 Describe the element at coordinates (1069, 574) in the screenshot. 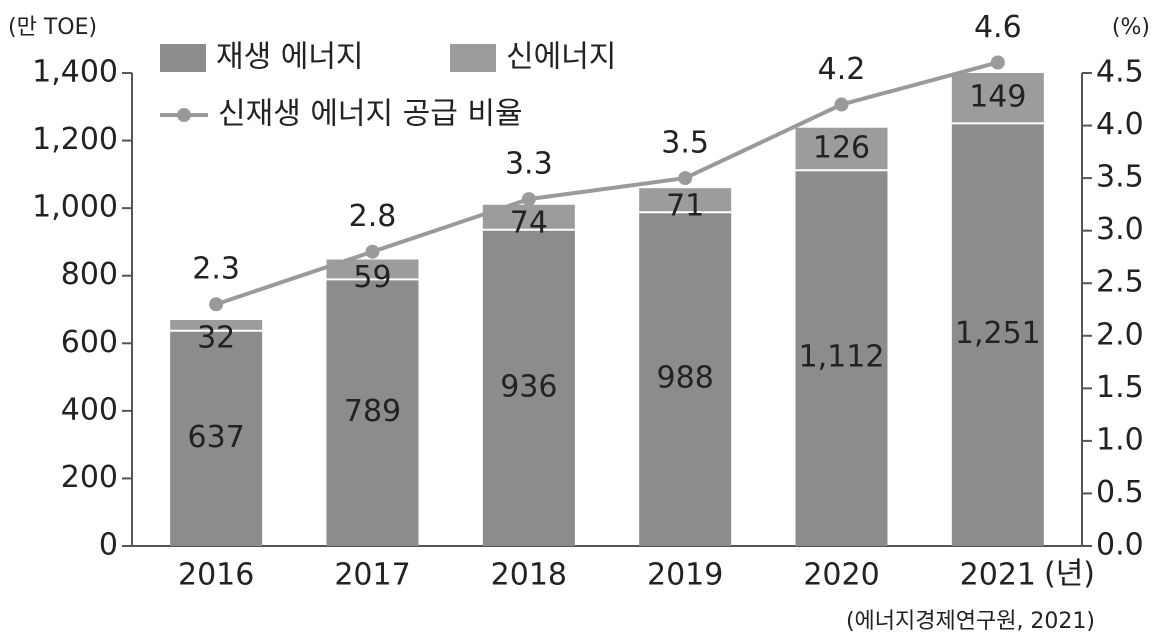

I see `x-unit: (년)` at that location.